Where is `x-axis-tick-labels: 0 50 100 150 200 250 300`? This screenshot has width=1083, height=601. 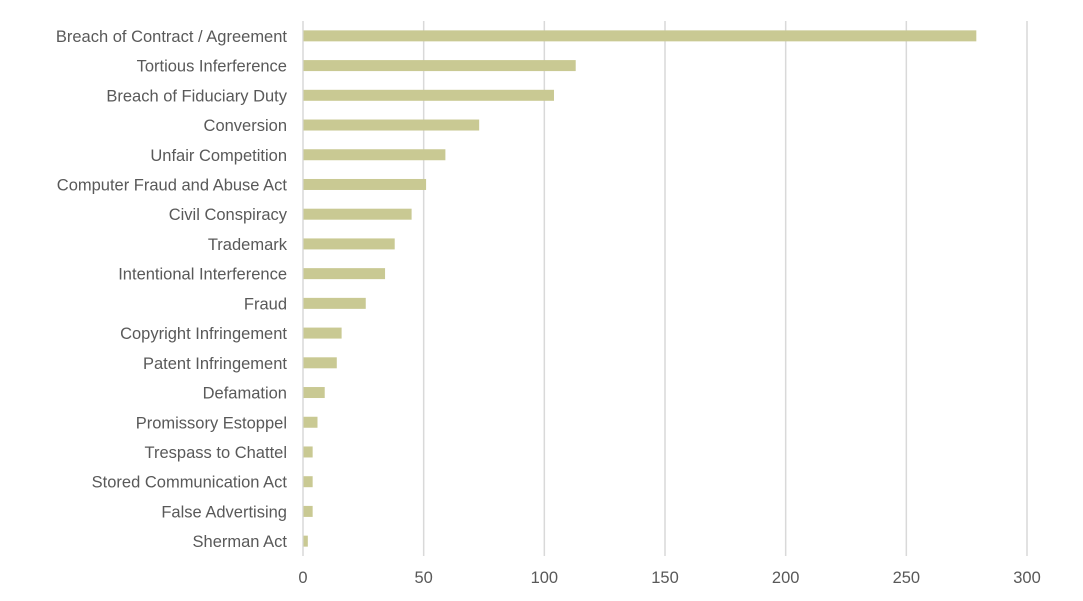 x-axis-tick-labels: 0 50 100 150 200 250 300 is located at coordinates (669, 578).